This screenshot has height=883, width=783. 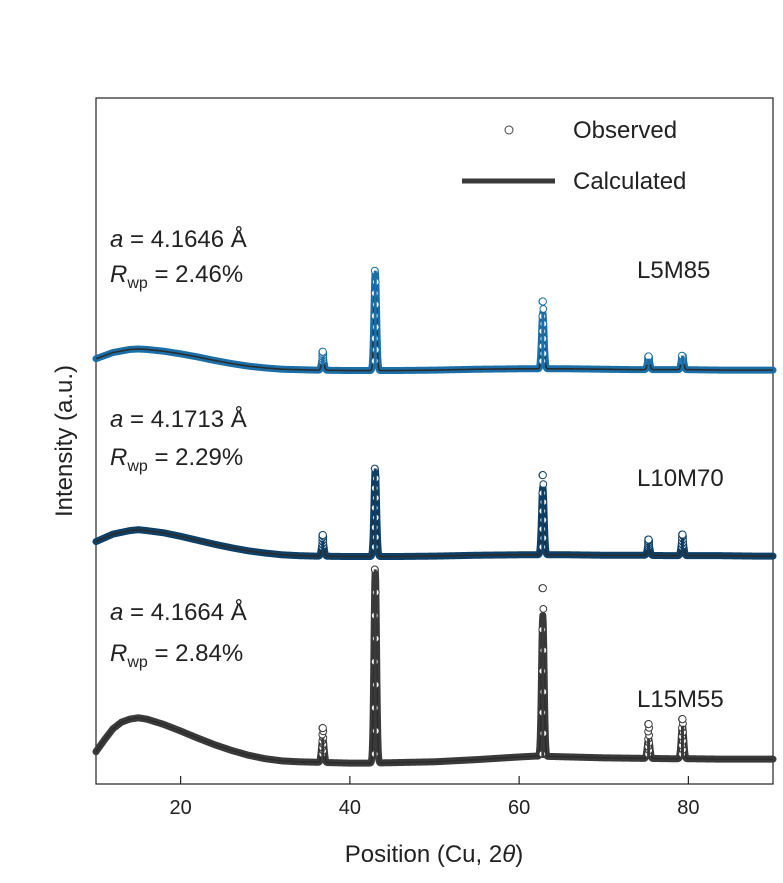 I want to click on annotation-rwp-l15m55: Rwp = 2.84%, so click(x=176, y=655).